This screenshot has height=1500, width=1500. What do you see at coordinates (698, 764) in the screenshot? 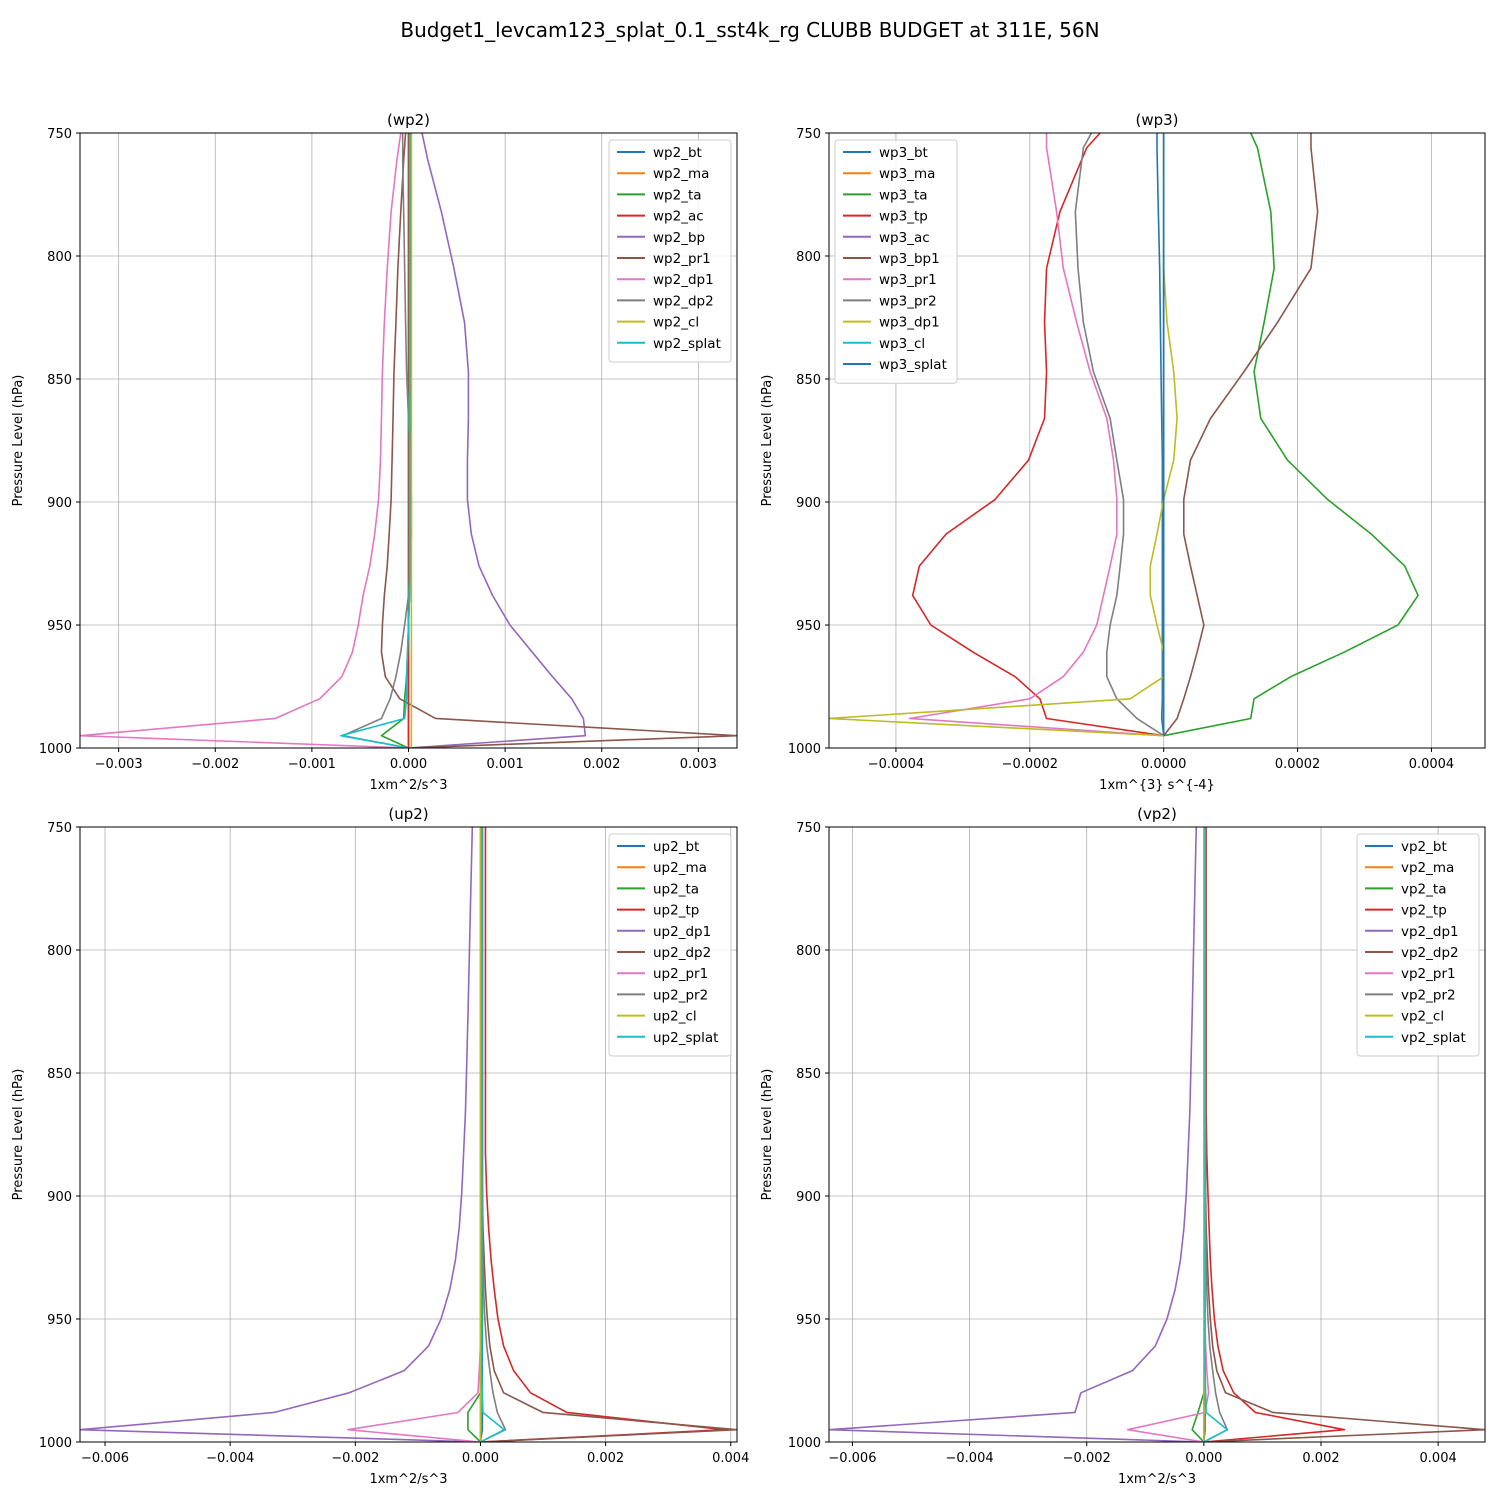
I see `x-tick-label: 0.003` at bounding box center [698, 764].